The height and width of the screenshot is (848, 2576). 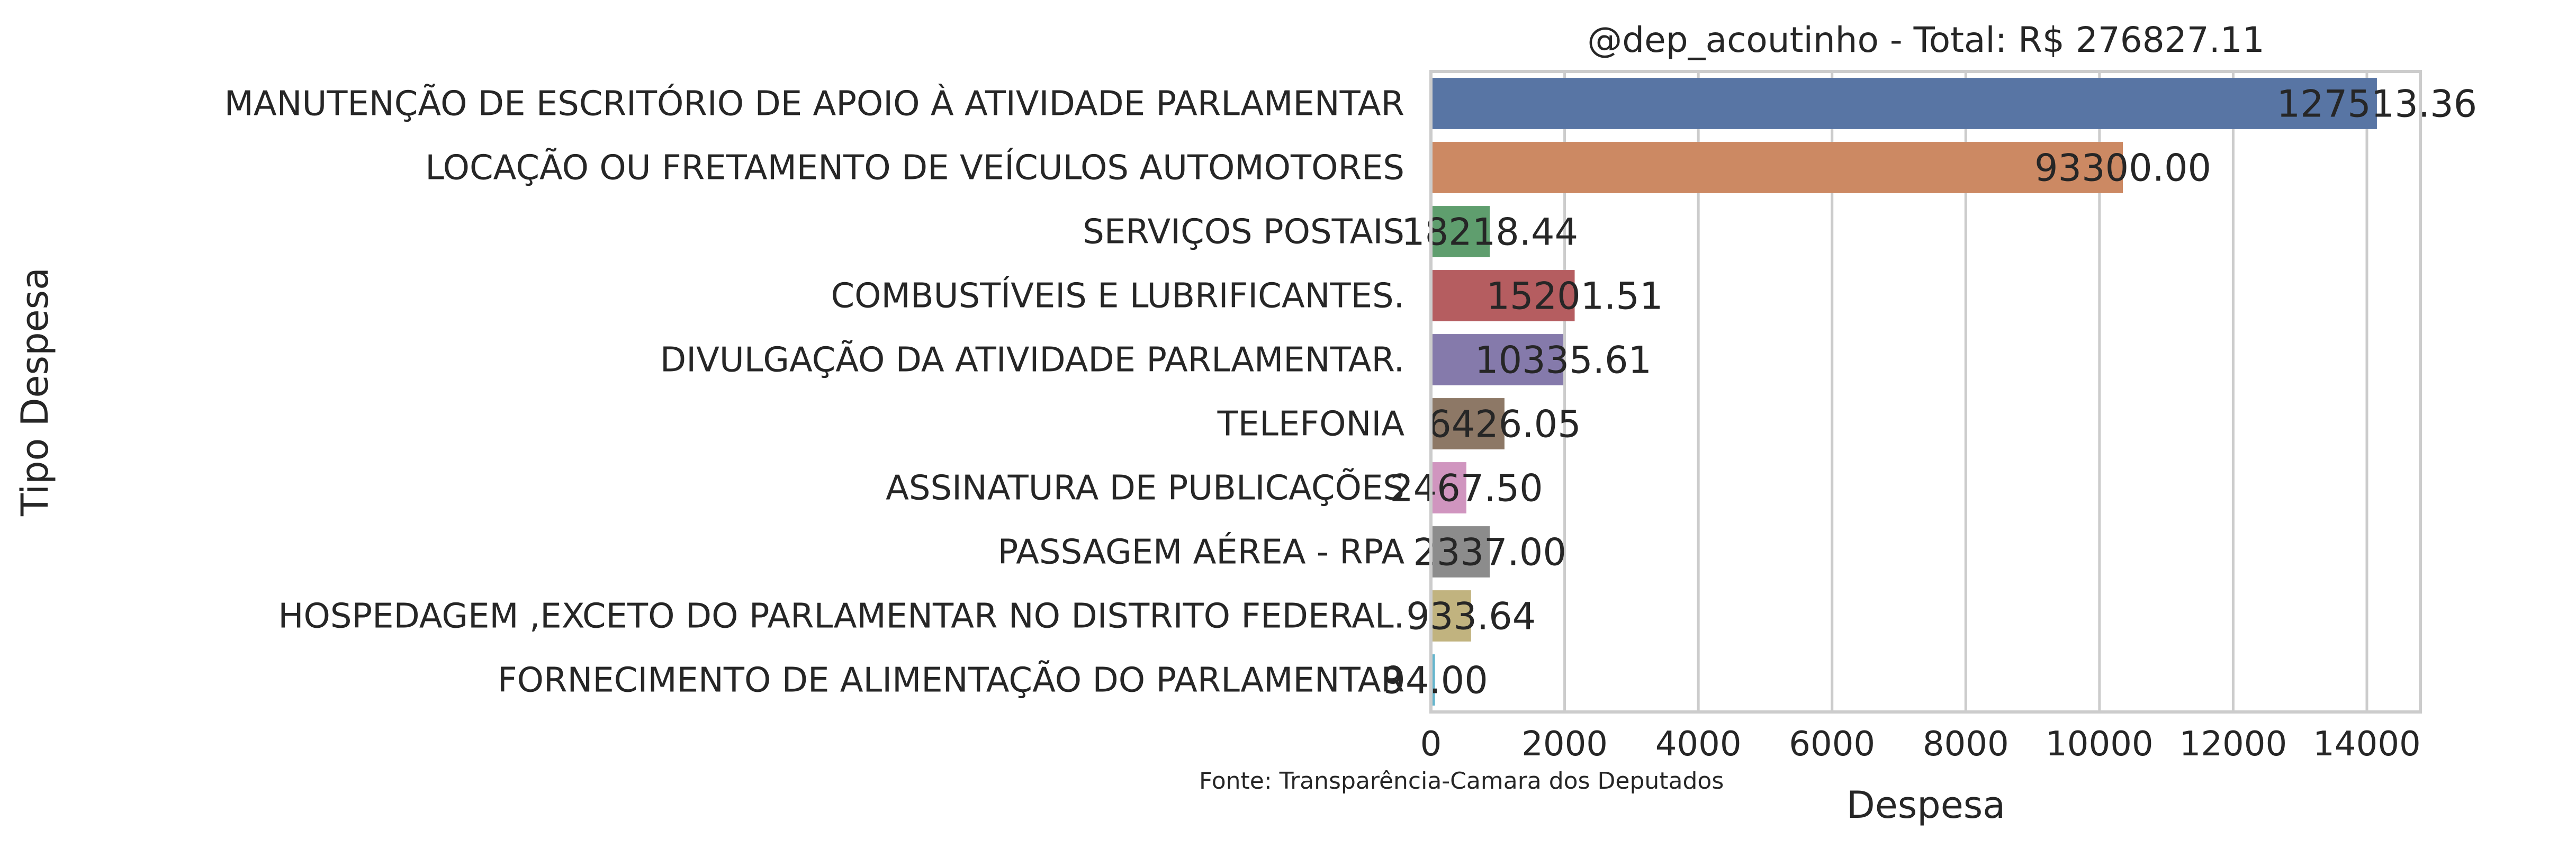 I want to click on bar-value-label: 2467.50, so click(x=1467, y=488).